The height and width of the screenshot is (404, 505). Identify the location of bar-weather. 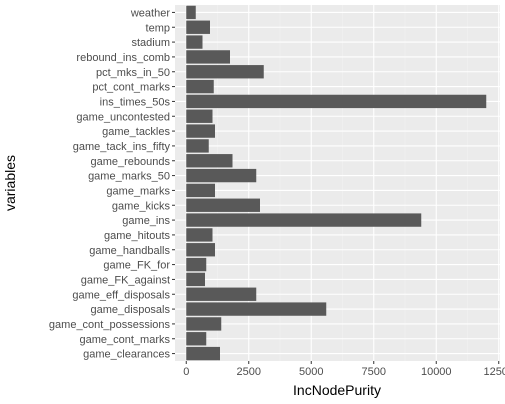
(191, 12).